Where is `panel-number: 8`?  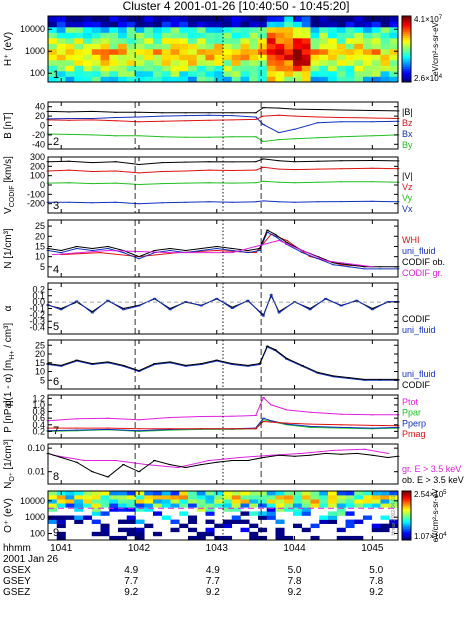 panel-number: 8 is located at coordinates (56, 477).